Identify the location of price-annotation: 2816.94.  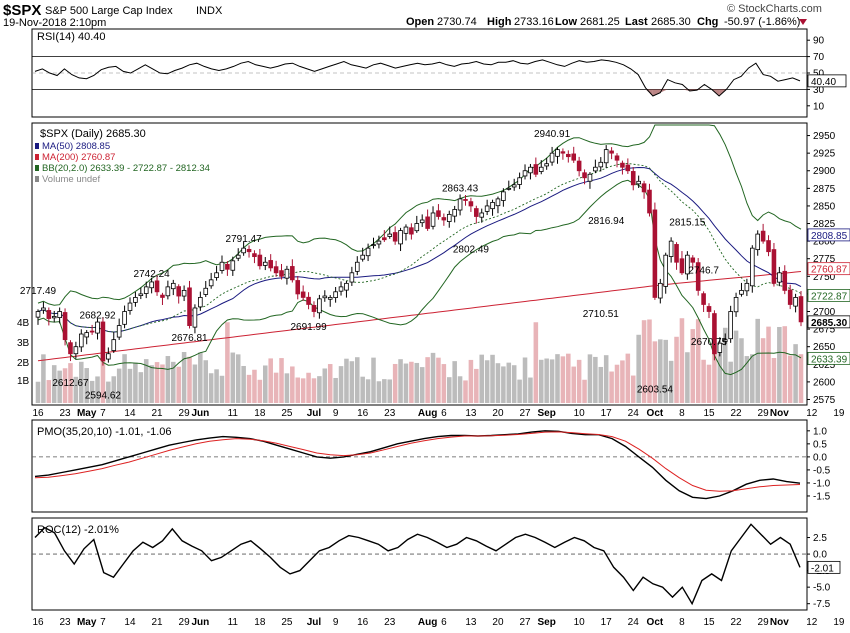
(606, 221).